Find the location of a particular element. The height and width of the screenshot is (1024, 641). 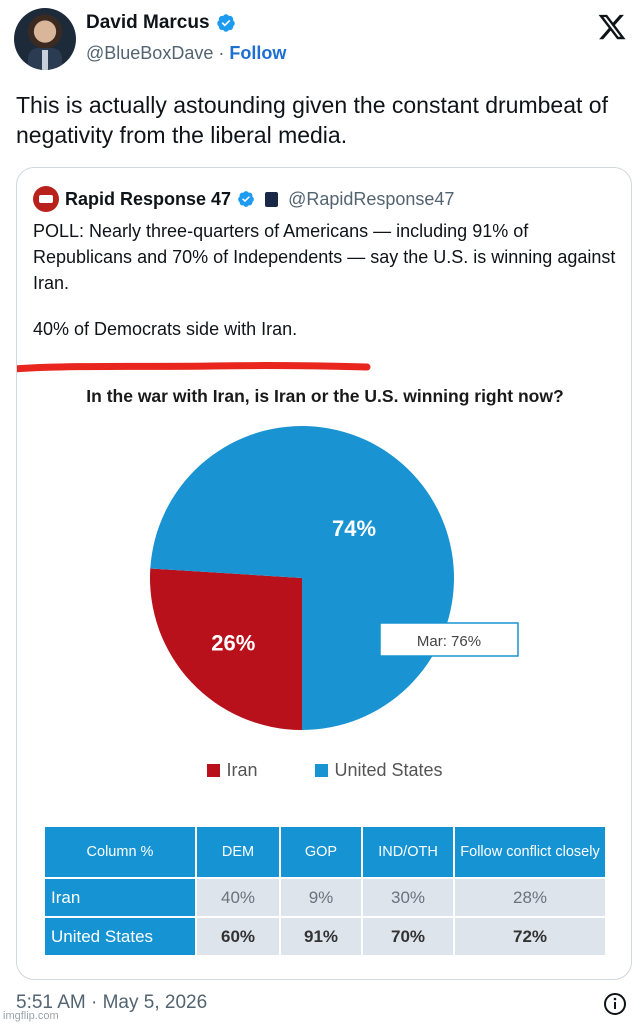

quoted-handle: @RapidResponse47 is located at coordinates (371, 198).